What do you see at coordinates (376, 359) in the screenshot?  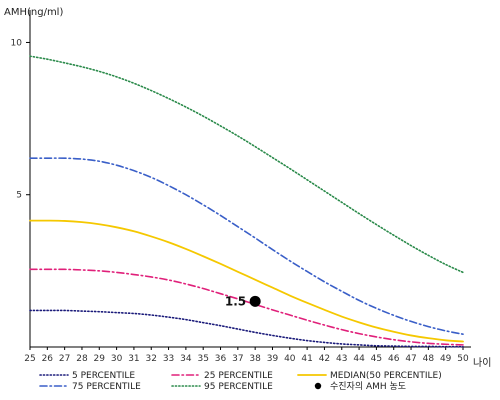 I see `x-tick-label: 45` at bounding box center [376, 359].